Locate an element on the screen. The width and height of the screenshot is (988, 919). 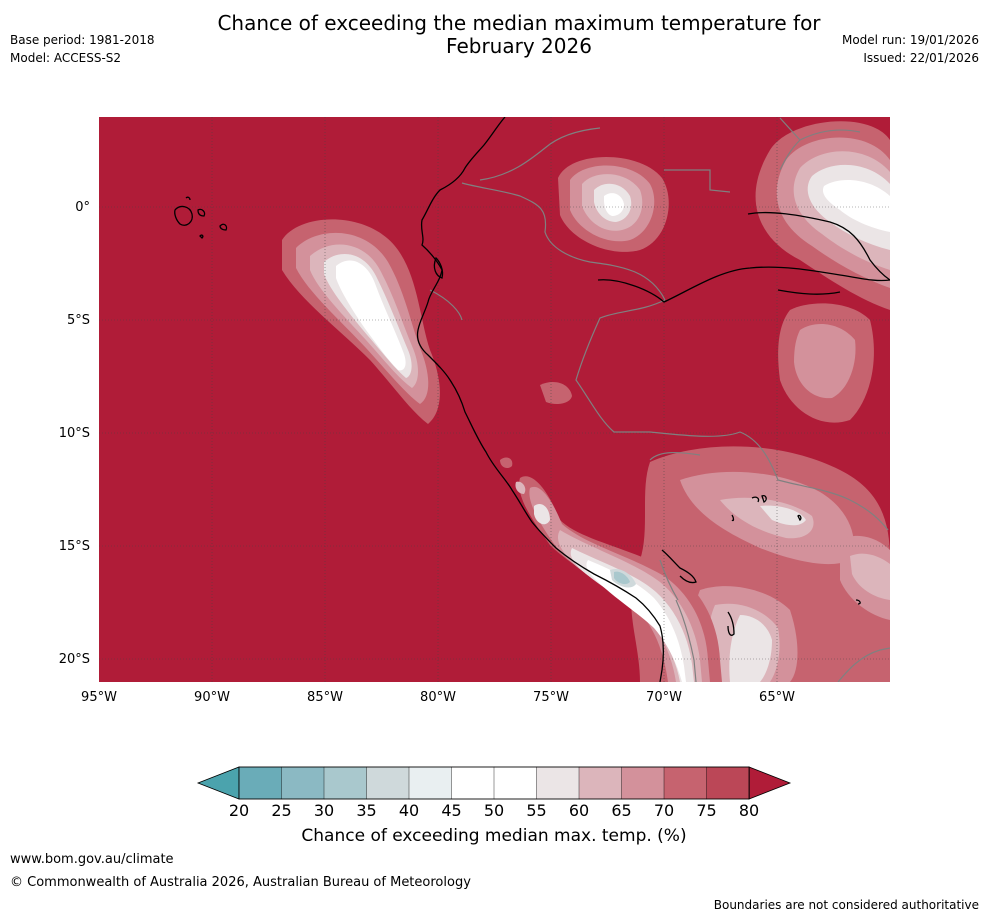
inland-anomaly-north is located at coordinates (613, 204).